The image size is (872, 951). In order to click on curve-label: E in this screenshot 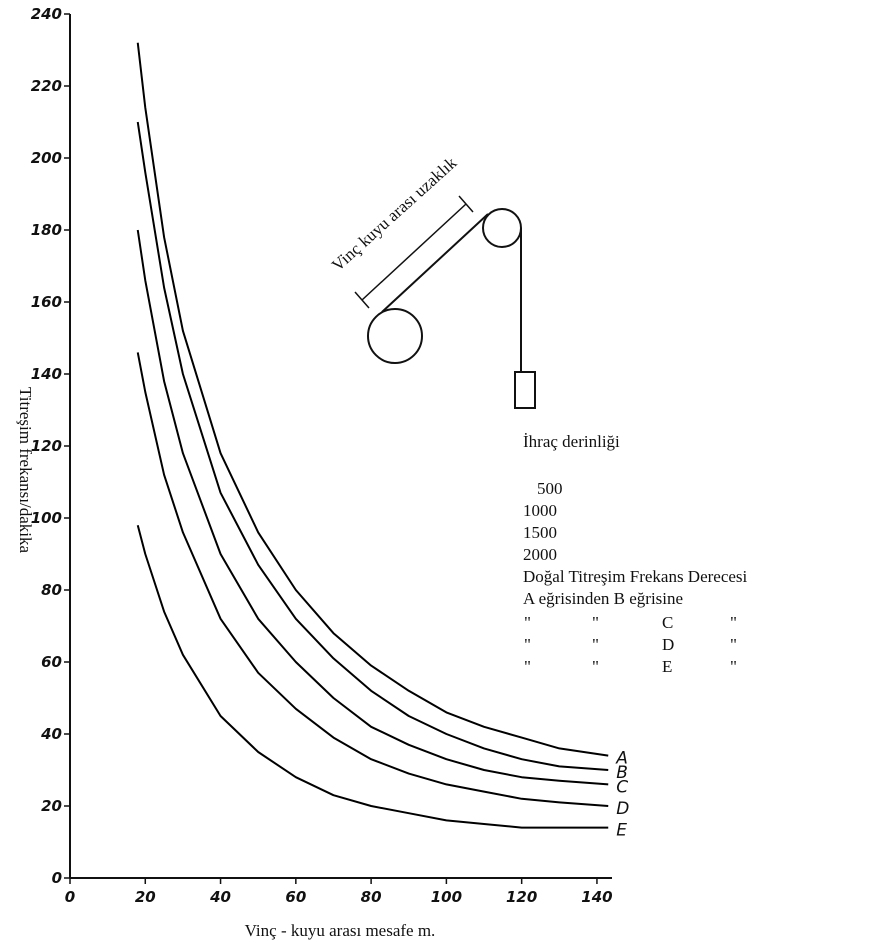, I will do `click(621, 831)`.